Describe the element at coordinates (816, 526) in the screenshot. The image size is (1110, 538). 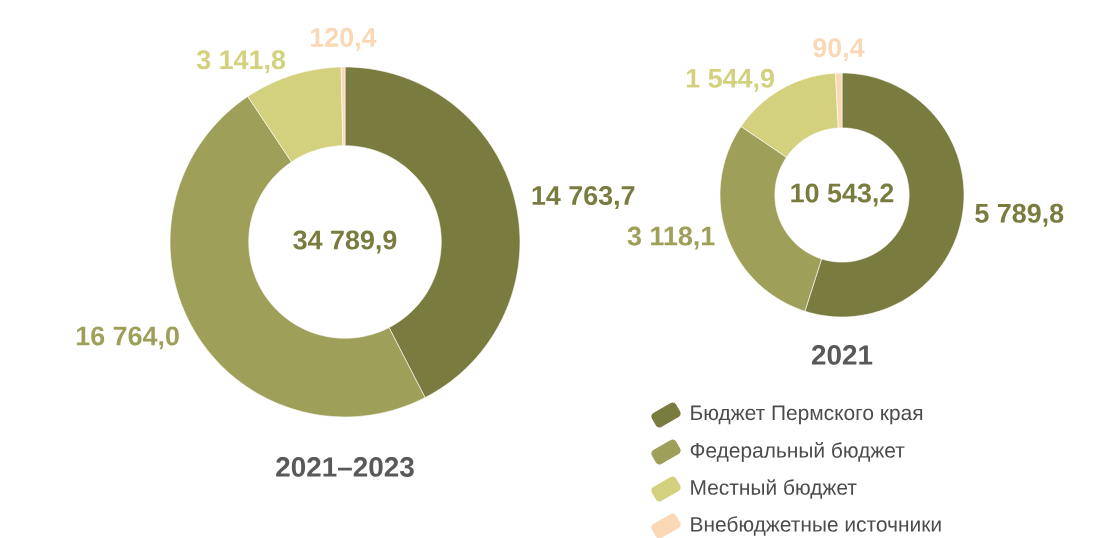
I see `legend-label: Внебюджетные источники` at that location.